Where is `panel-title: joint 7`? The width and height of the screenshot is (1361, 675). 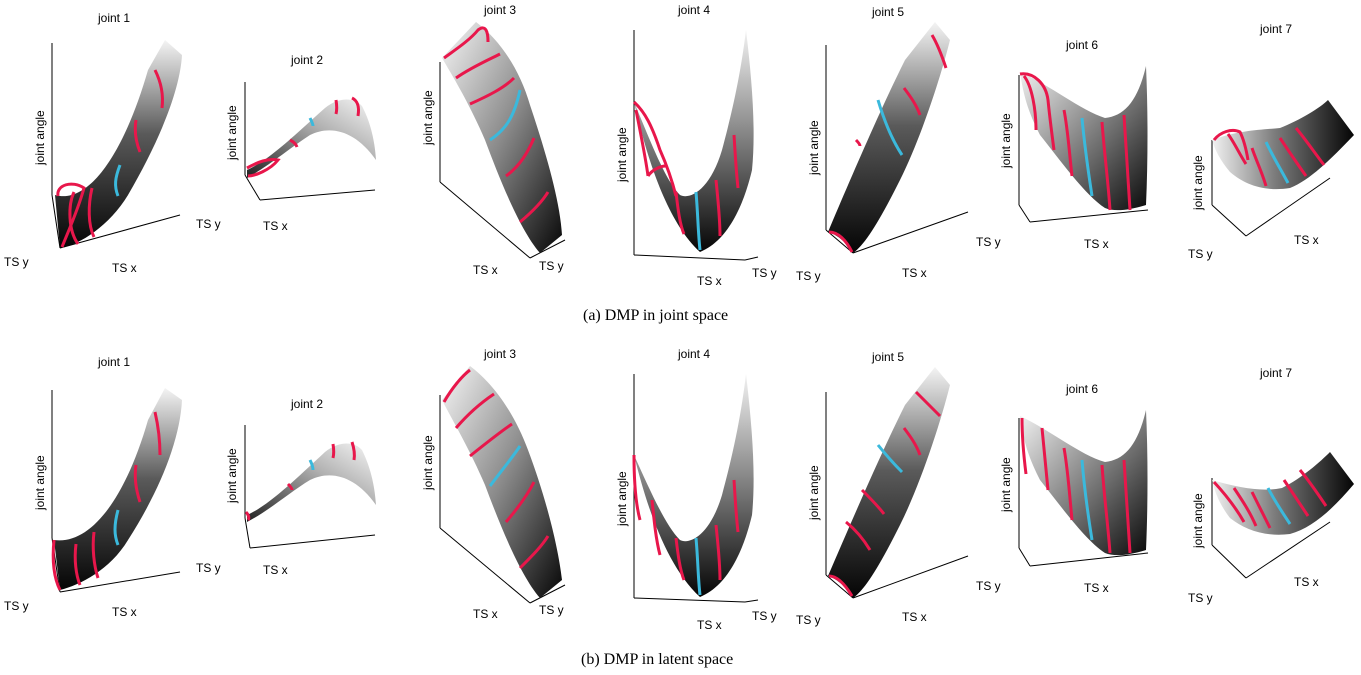 panel-title: joint 7 is located at coordinates (1275, 373).